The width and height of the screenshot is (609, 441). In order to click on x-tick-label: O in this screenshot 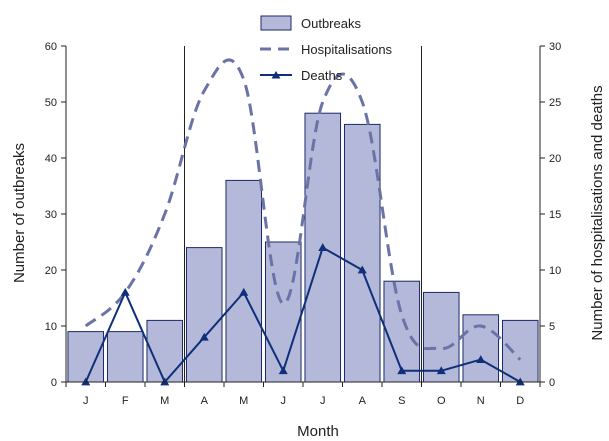, I will do `click(441, 401)`.